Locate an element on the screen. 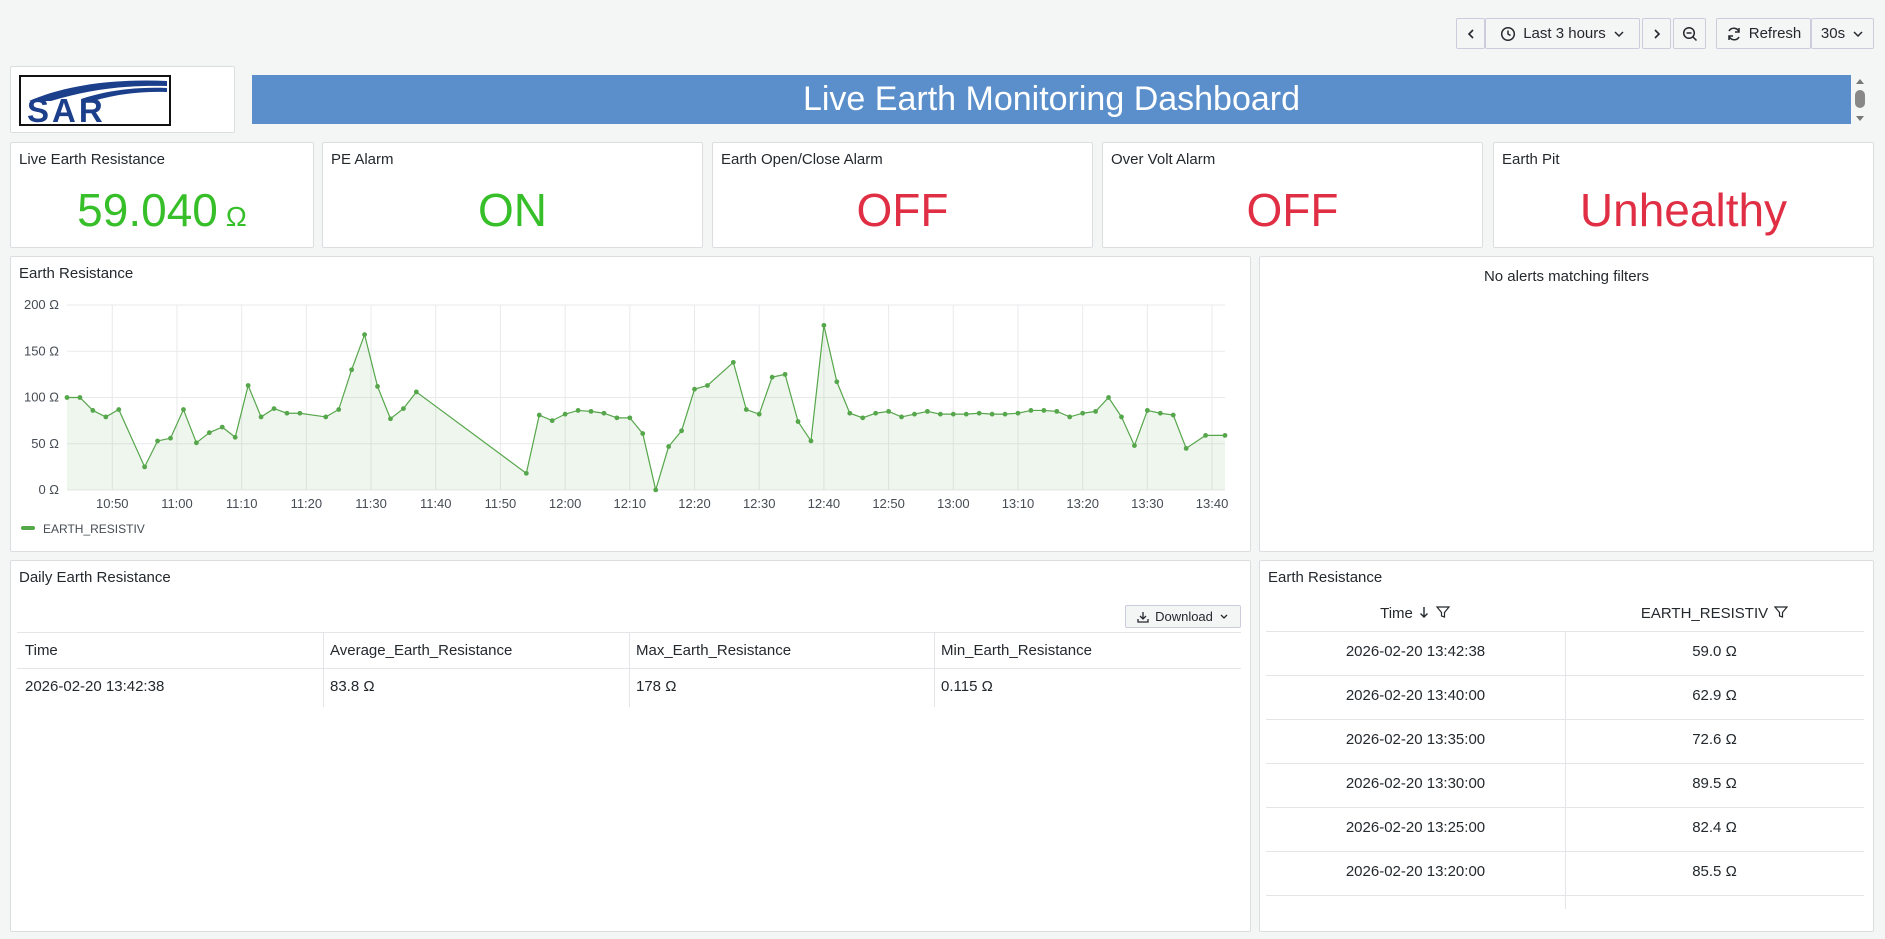 The width and height of the screenshot is (1885, 939). zoom-out-button is located at coordinates (1689, 33).